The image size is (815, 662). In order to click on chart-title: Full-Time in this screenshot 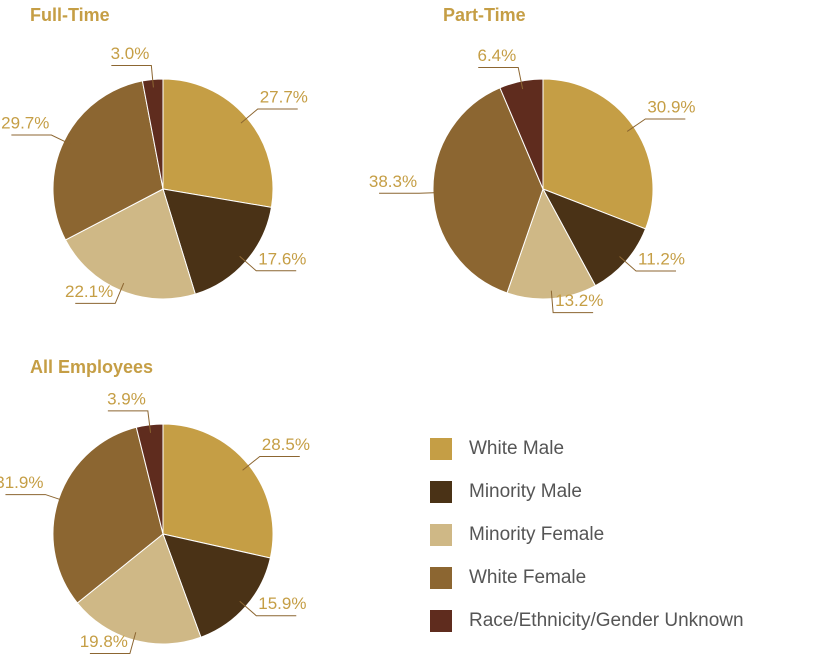, I will do `click(70, 15)`.